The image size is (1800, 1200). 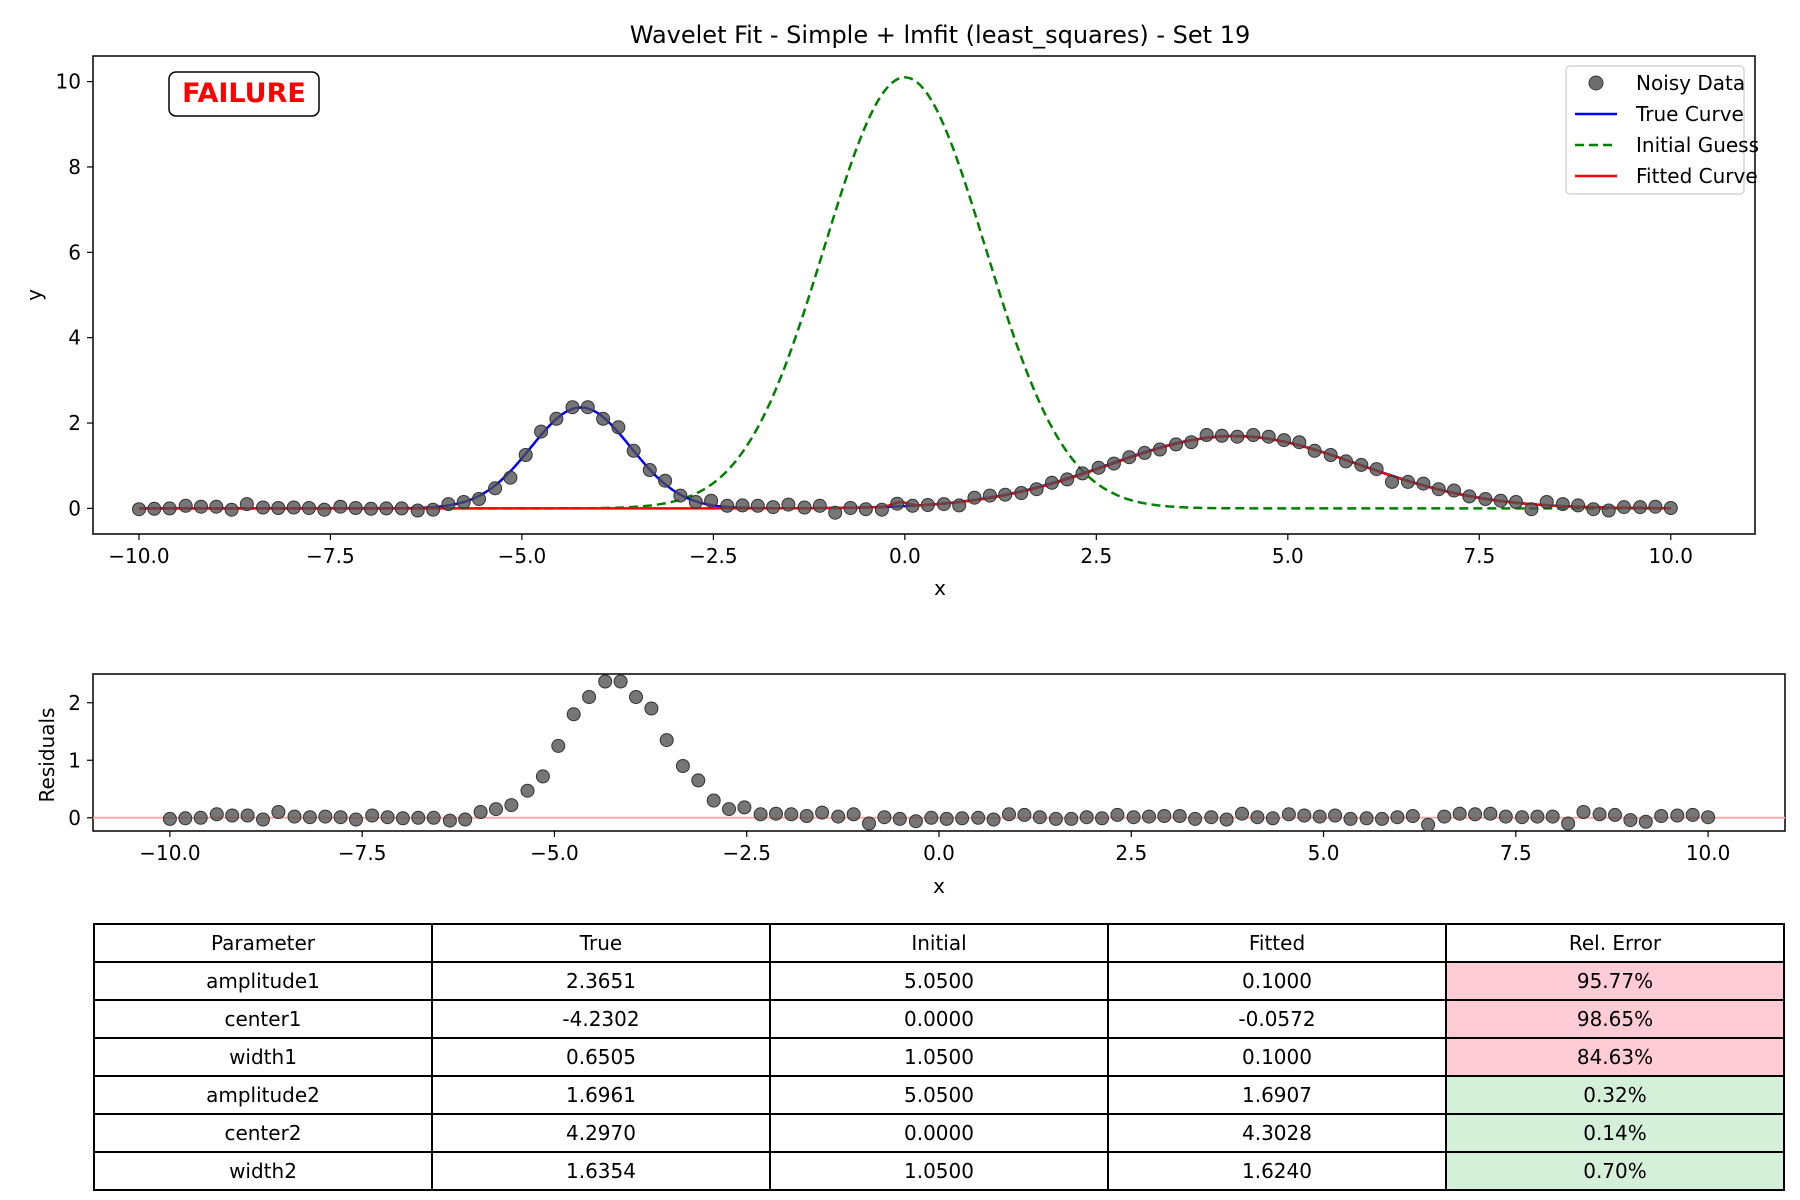 I want to click on x-tick-label: −2.5, so click(x=713, y=556).